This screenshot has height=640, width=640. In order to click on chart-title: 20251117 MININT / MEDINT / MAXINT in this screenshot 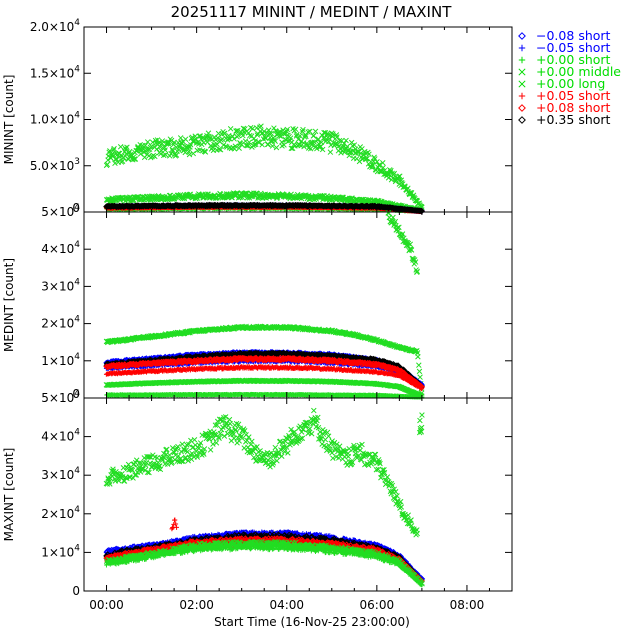, I will do `click(312, 12)`.